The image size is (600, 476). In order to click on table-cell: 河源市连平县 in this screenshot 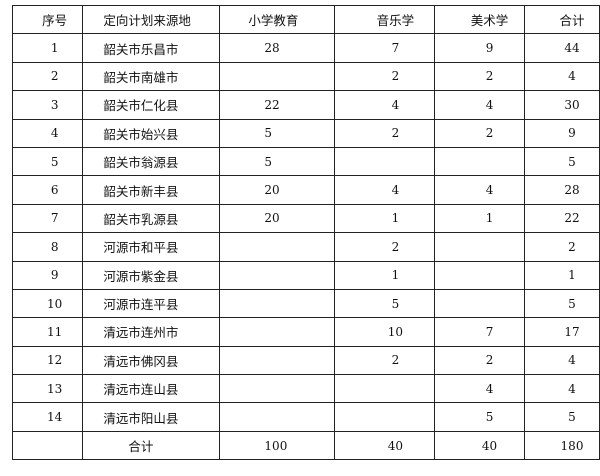, I will do `click(151, 303)`.